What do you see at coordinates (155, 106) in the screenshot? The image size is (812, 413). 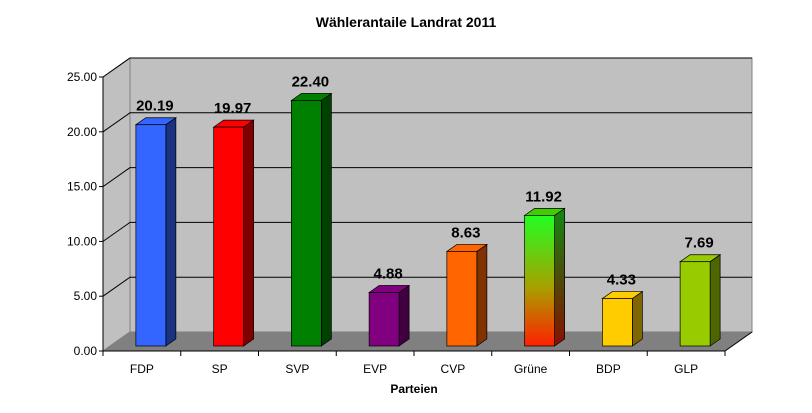 I see `data-label: 20.19` at bounding box center [155, 106].